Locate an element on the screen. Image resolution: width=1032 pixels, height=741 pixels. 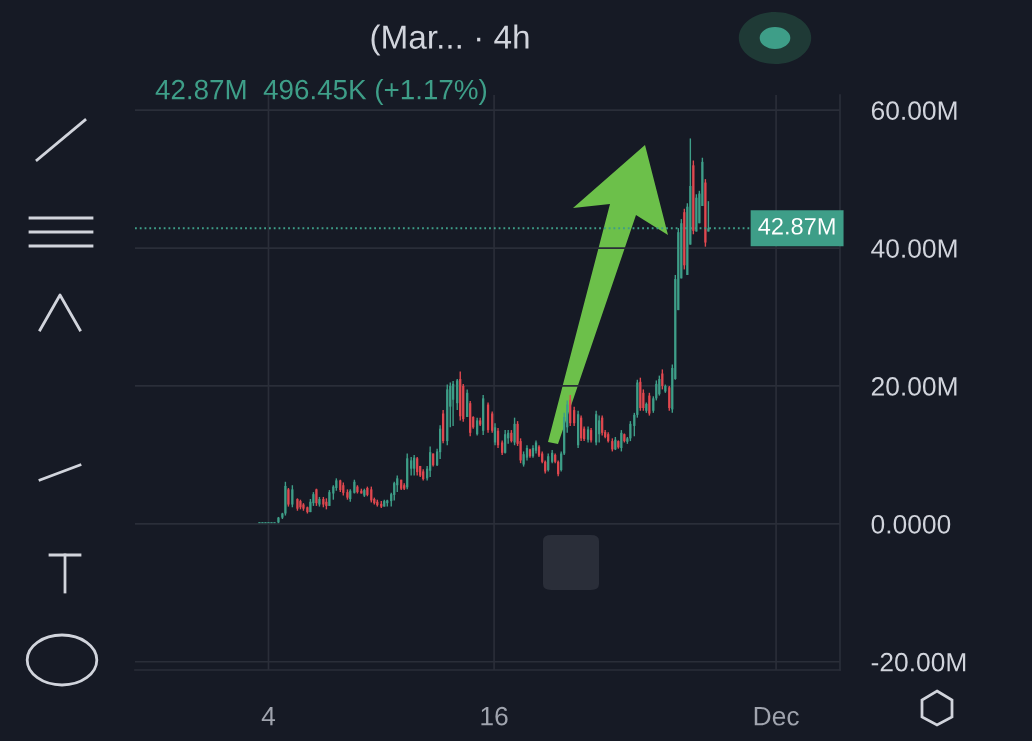
chart-title: (Mar... · 4h is located at coordinates (450, 40).